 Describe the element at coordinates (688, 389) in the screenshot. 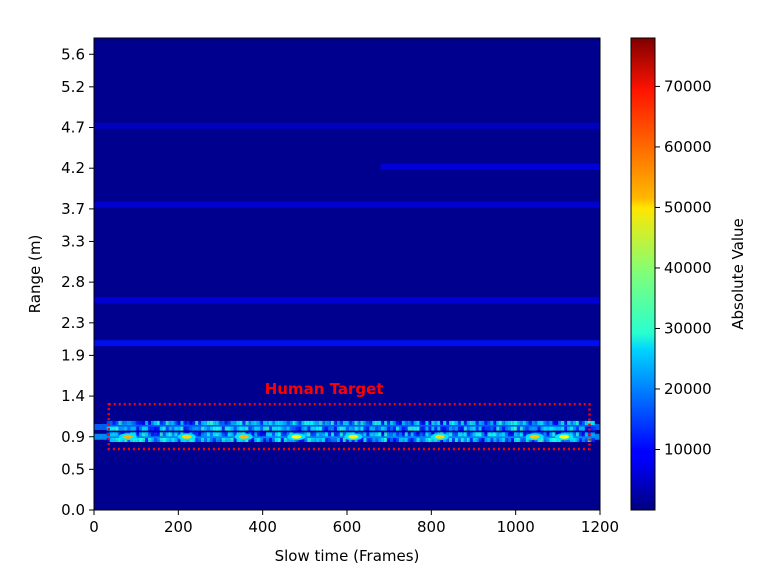

I see `colorbar-tick-label: 20000` at that location.